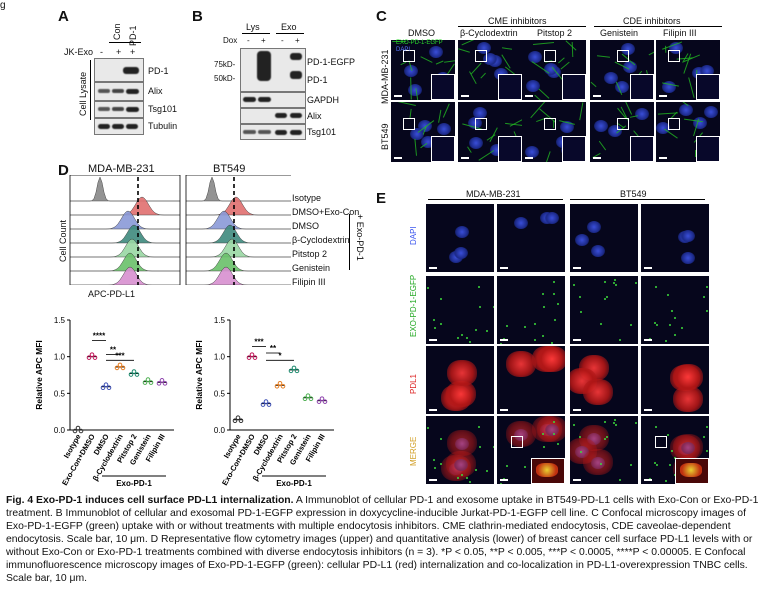  What do you see at coordinates (119, 70) in the screenshot?
I see `blot-a-pd1` at bounding box center [119, 70].